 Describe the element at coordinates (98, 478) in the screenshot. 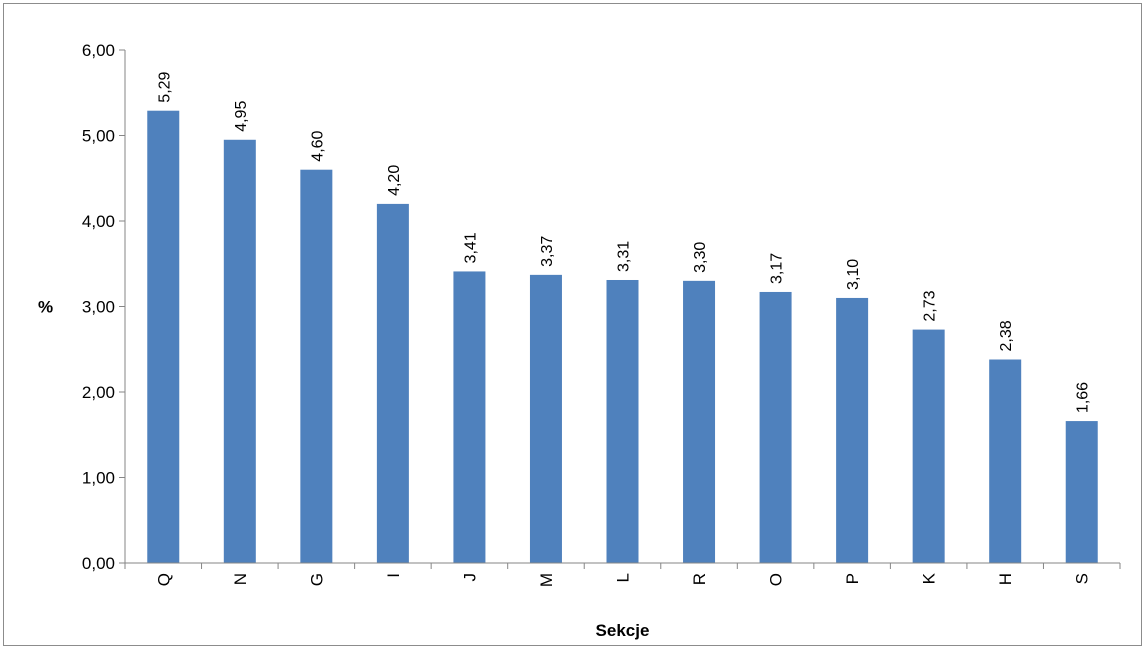

I see `y-tick-label: 1,00` at that location.